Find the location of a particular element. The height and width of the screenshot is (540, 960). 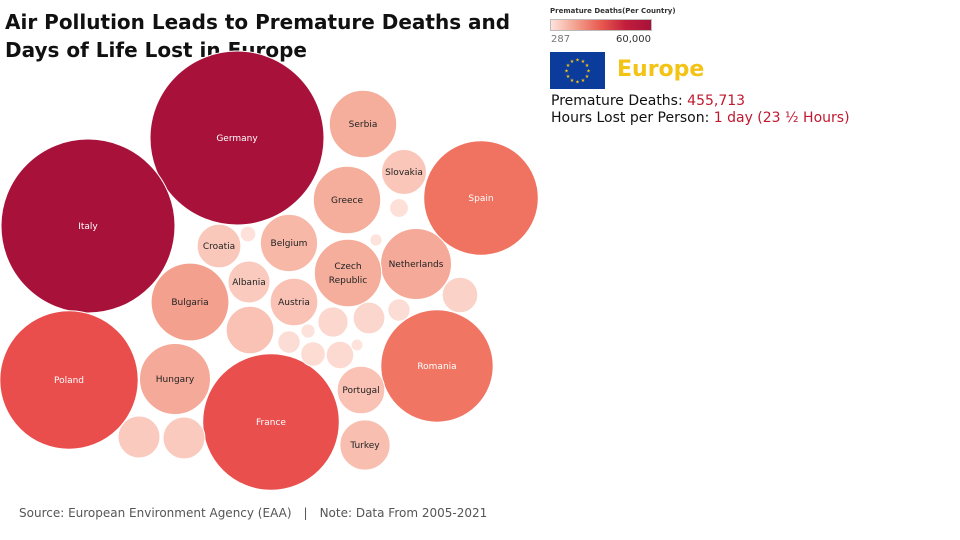

color-legend: Premature Deaths(Per Country) 287 60,000 is located at coordinates (615, 26).